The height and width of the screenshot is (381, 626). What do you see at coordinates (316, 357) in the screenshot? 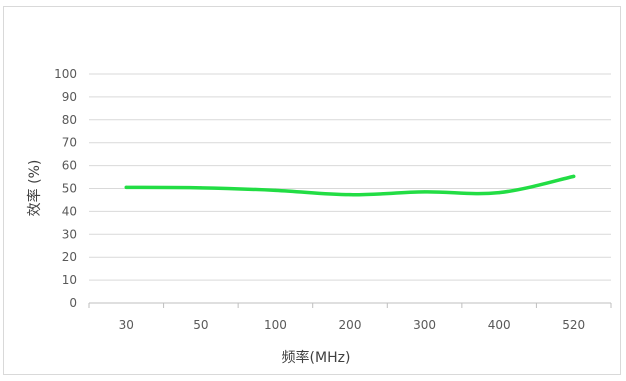
I see `x-axis-title: 频率(MHz)` at bounding box center [316, 357].